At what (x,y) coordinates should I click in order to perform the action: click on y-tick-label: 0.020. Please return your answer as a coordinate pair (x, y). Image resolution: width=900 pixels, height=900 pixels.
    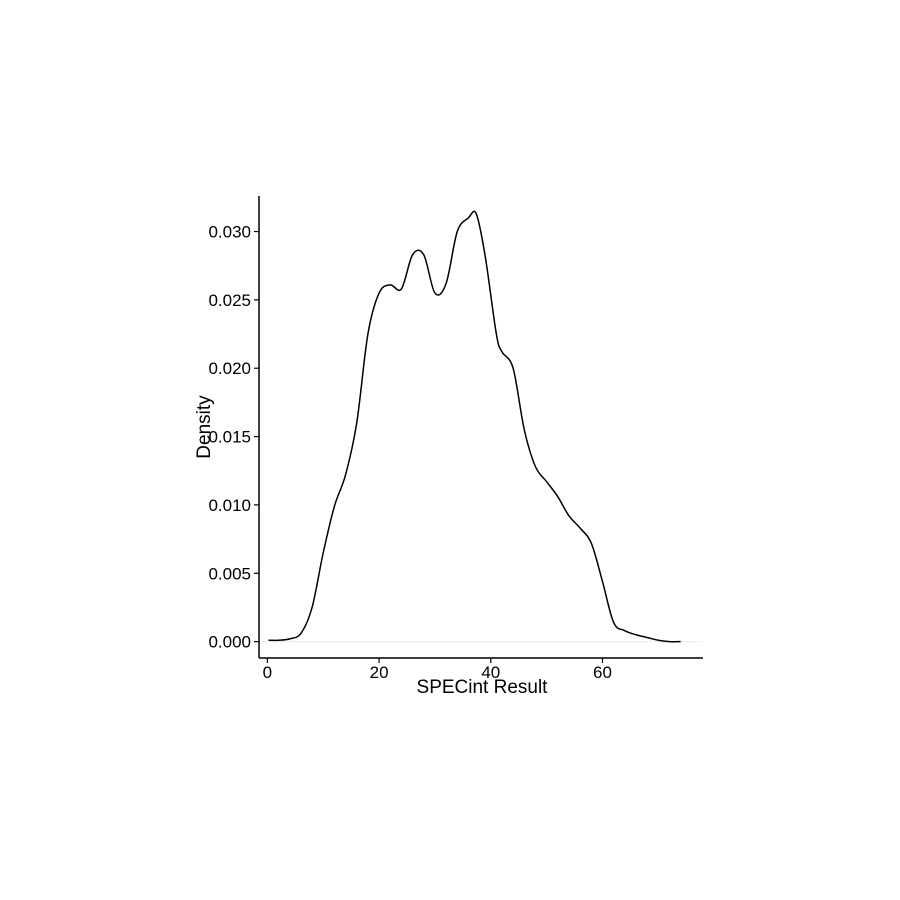
    Looking at the image, I should click on (229, 368).